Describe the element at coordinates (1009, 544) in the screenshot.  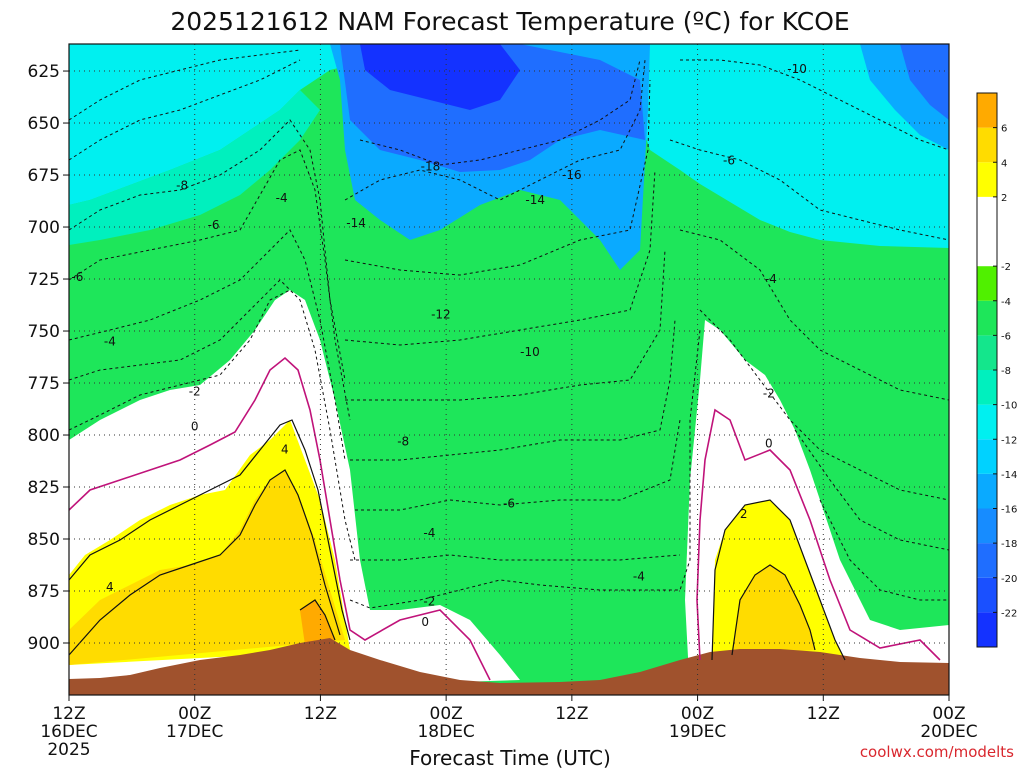
I see `colorbar-tick-label: -18` at that location.